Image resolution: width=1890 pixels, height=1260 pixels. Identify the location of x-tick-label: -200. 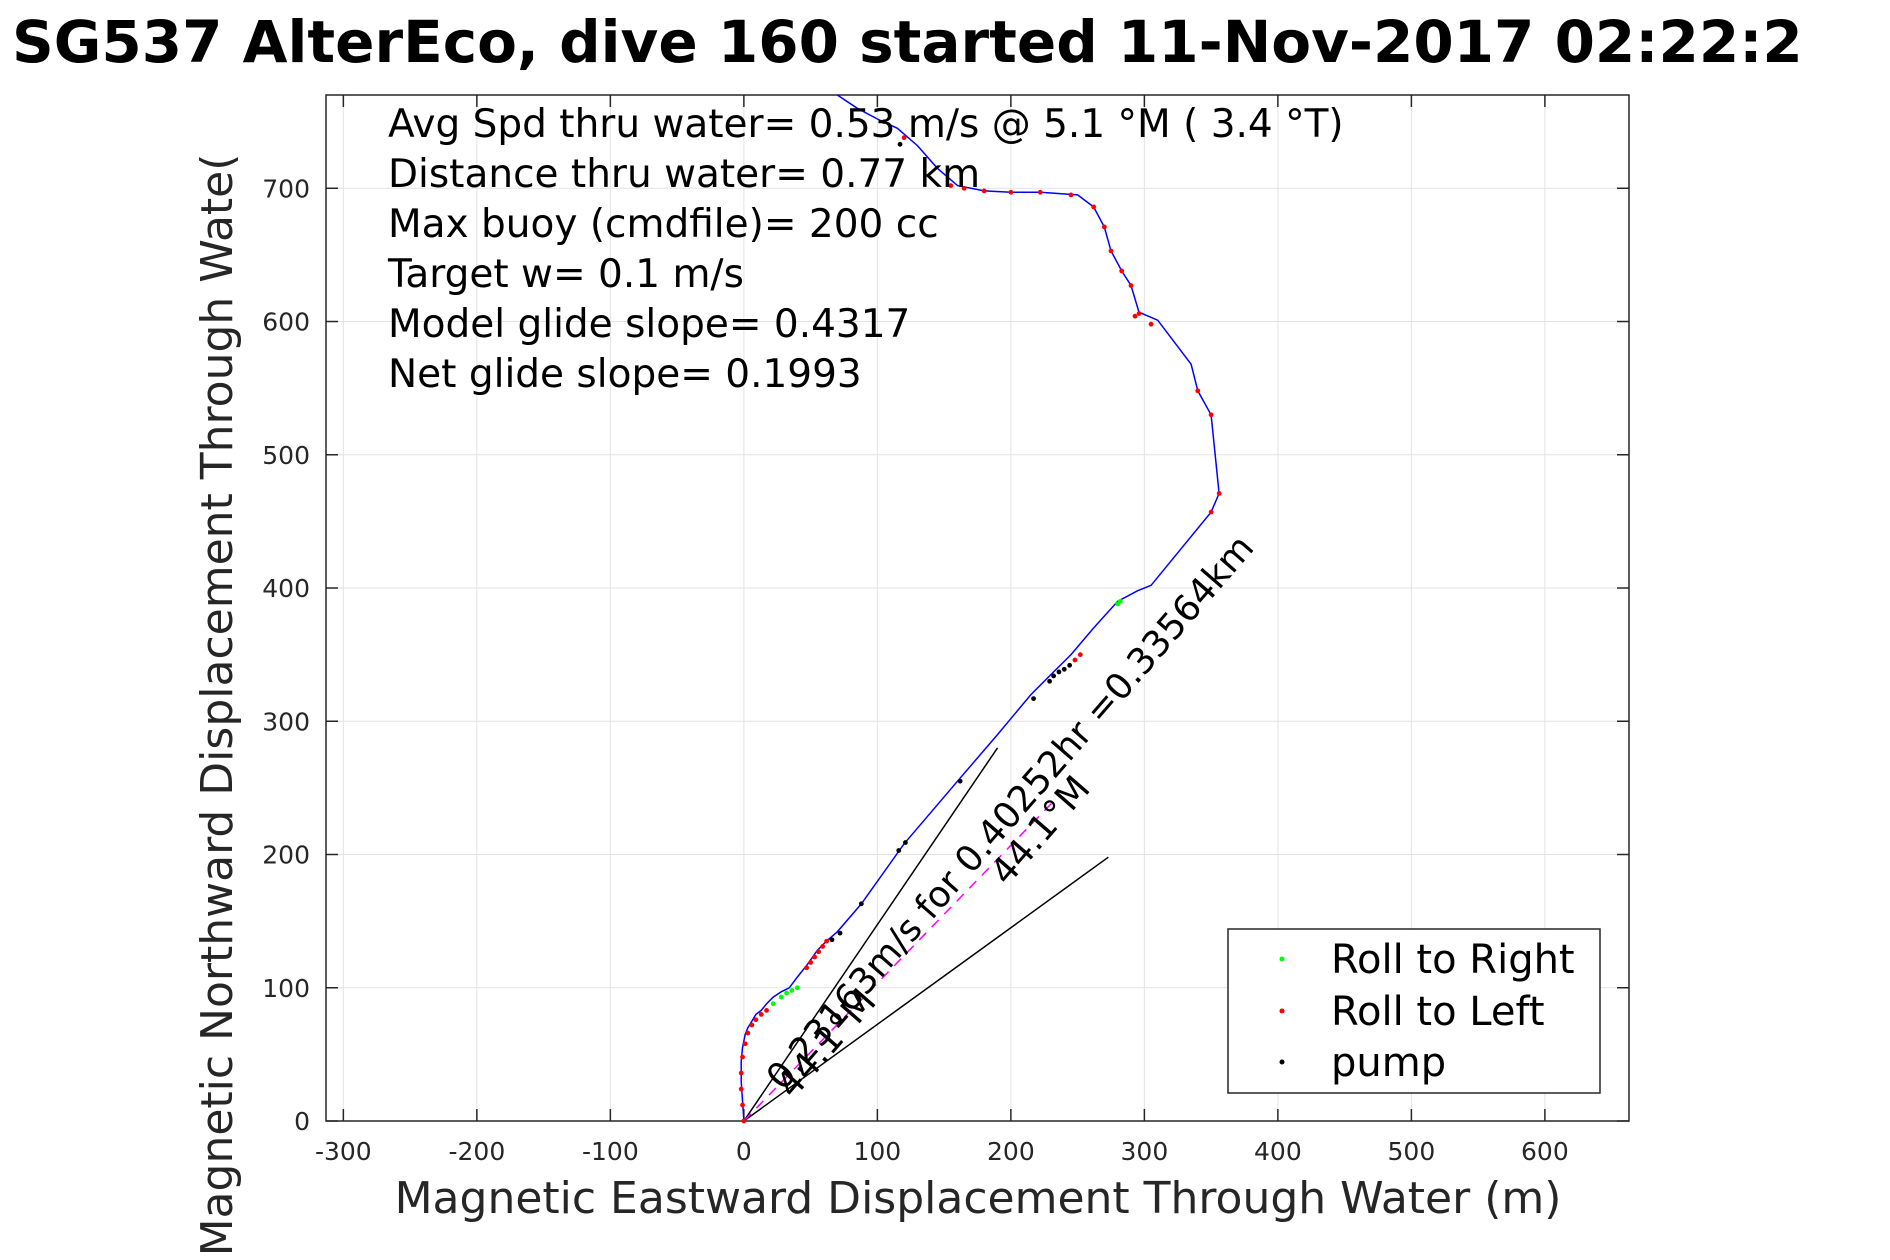
(476, 1151).